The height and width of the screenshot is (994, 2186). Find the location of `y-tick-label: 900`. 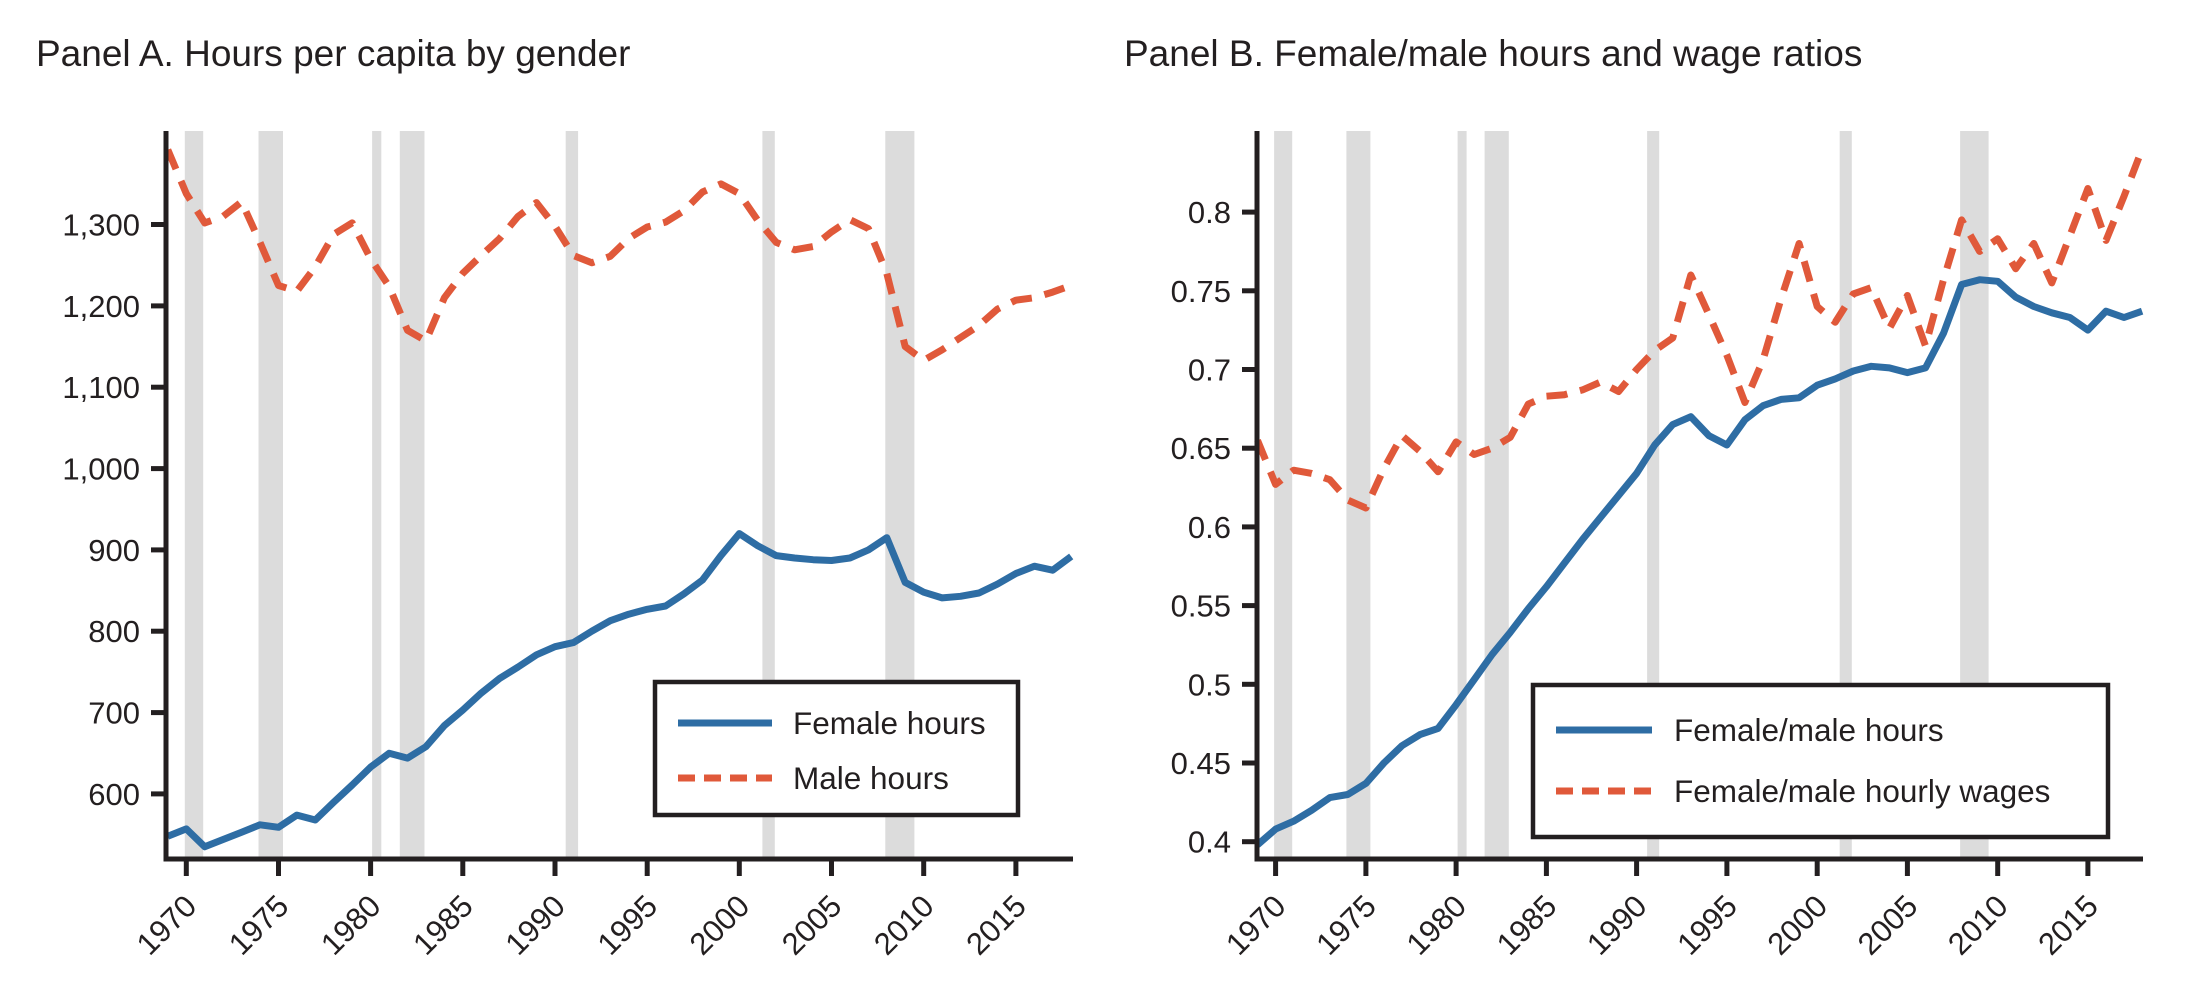

y-tick-label: 900 is located at coordinates (114, 550).